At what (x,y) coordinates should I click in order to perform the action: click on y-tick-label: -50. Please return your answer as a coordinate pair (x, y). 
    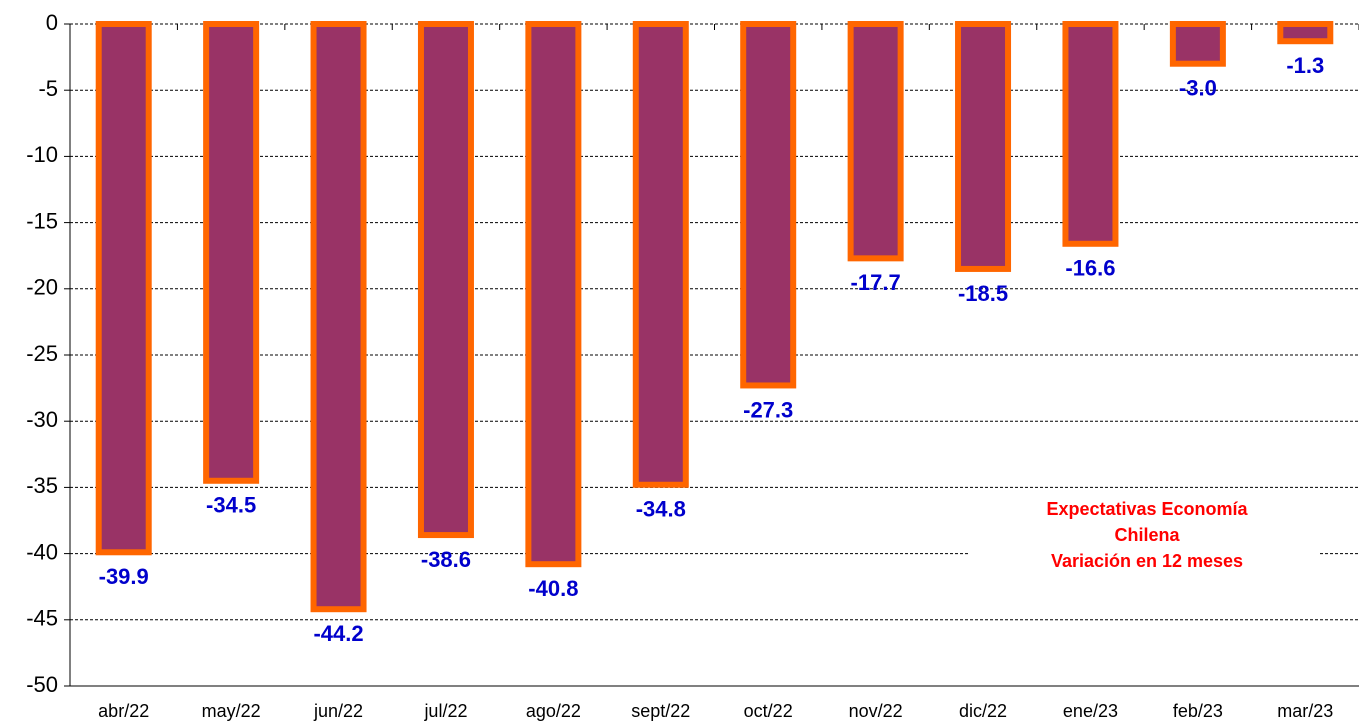
    Looking at the image, I should click on (42, 684).